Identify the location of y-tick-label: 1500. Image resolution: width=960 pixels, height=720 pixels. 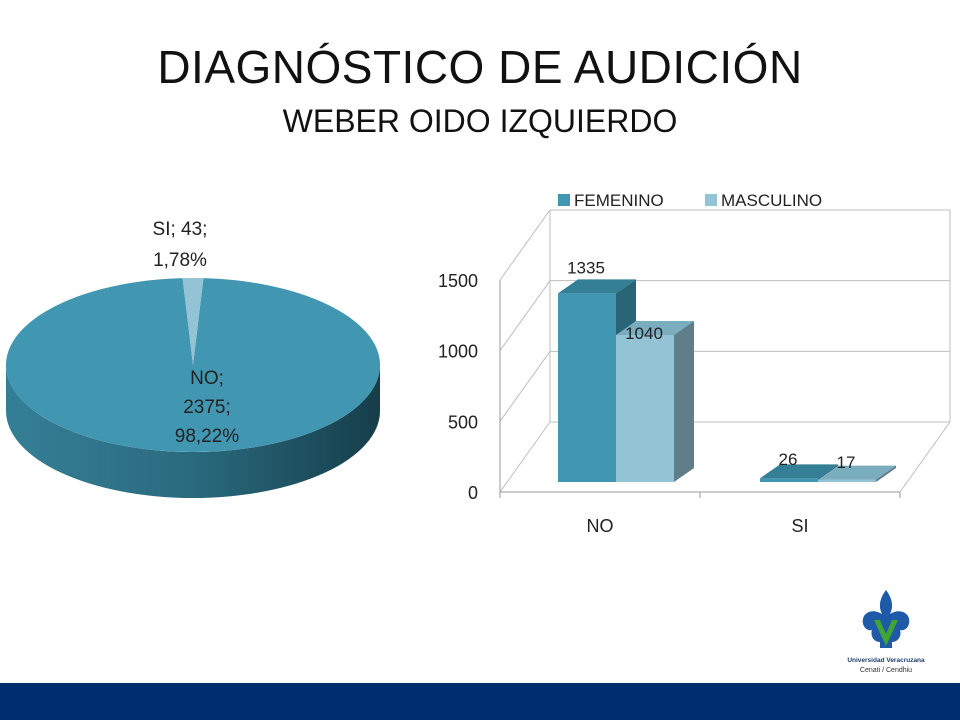
(458, 281).